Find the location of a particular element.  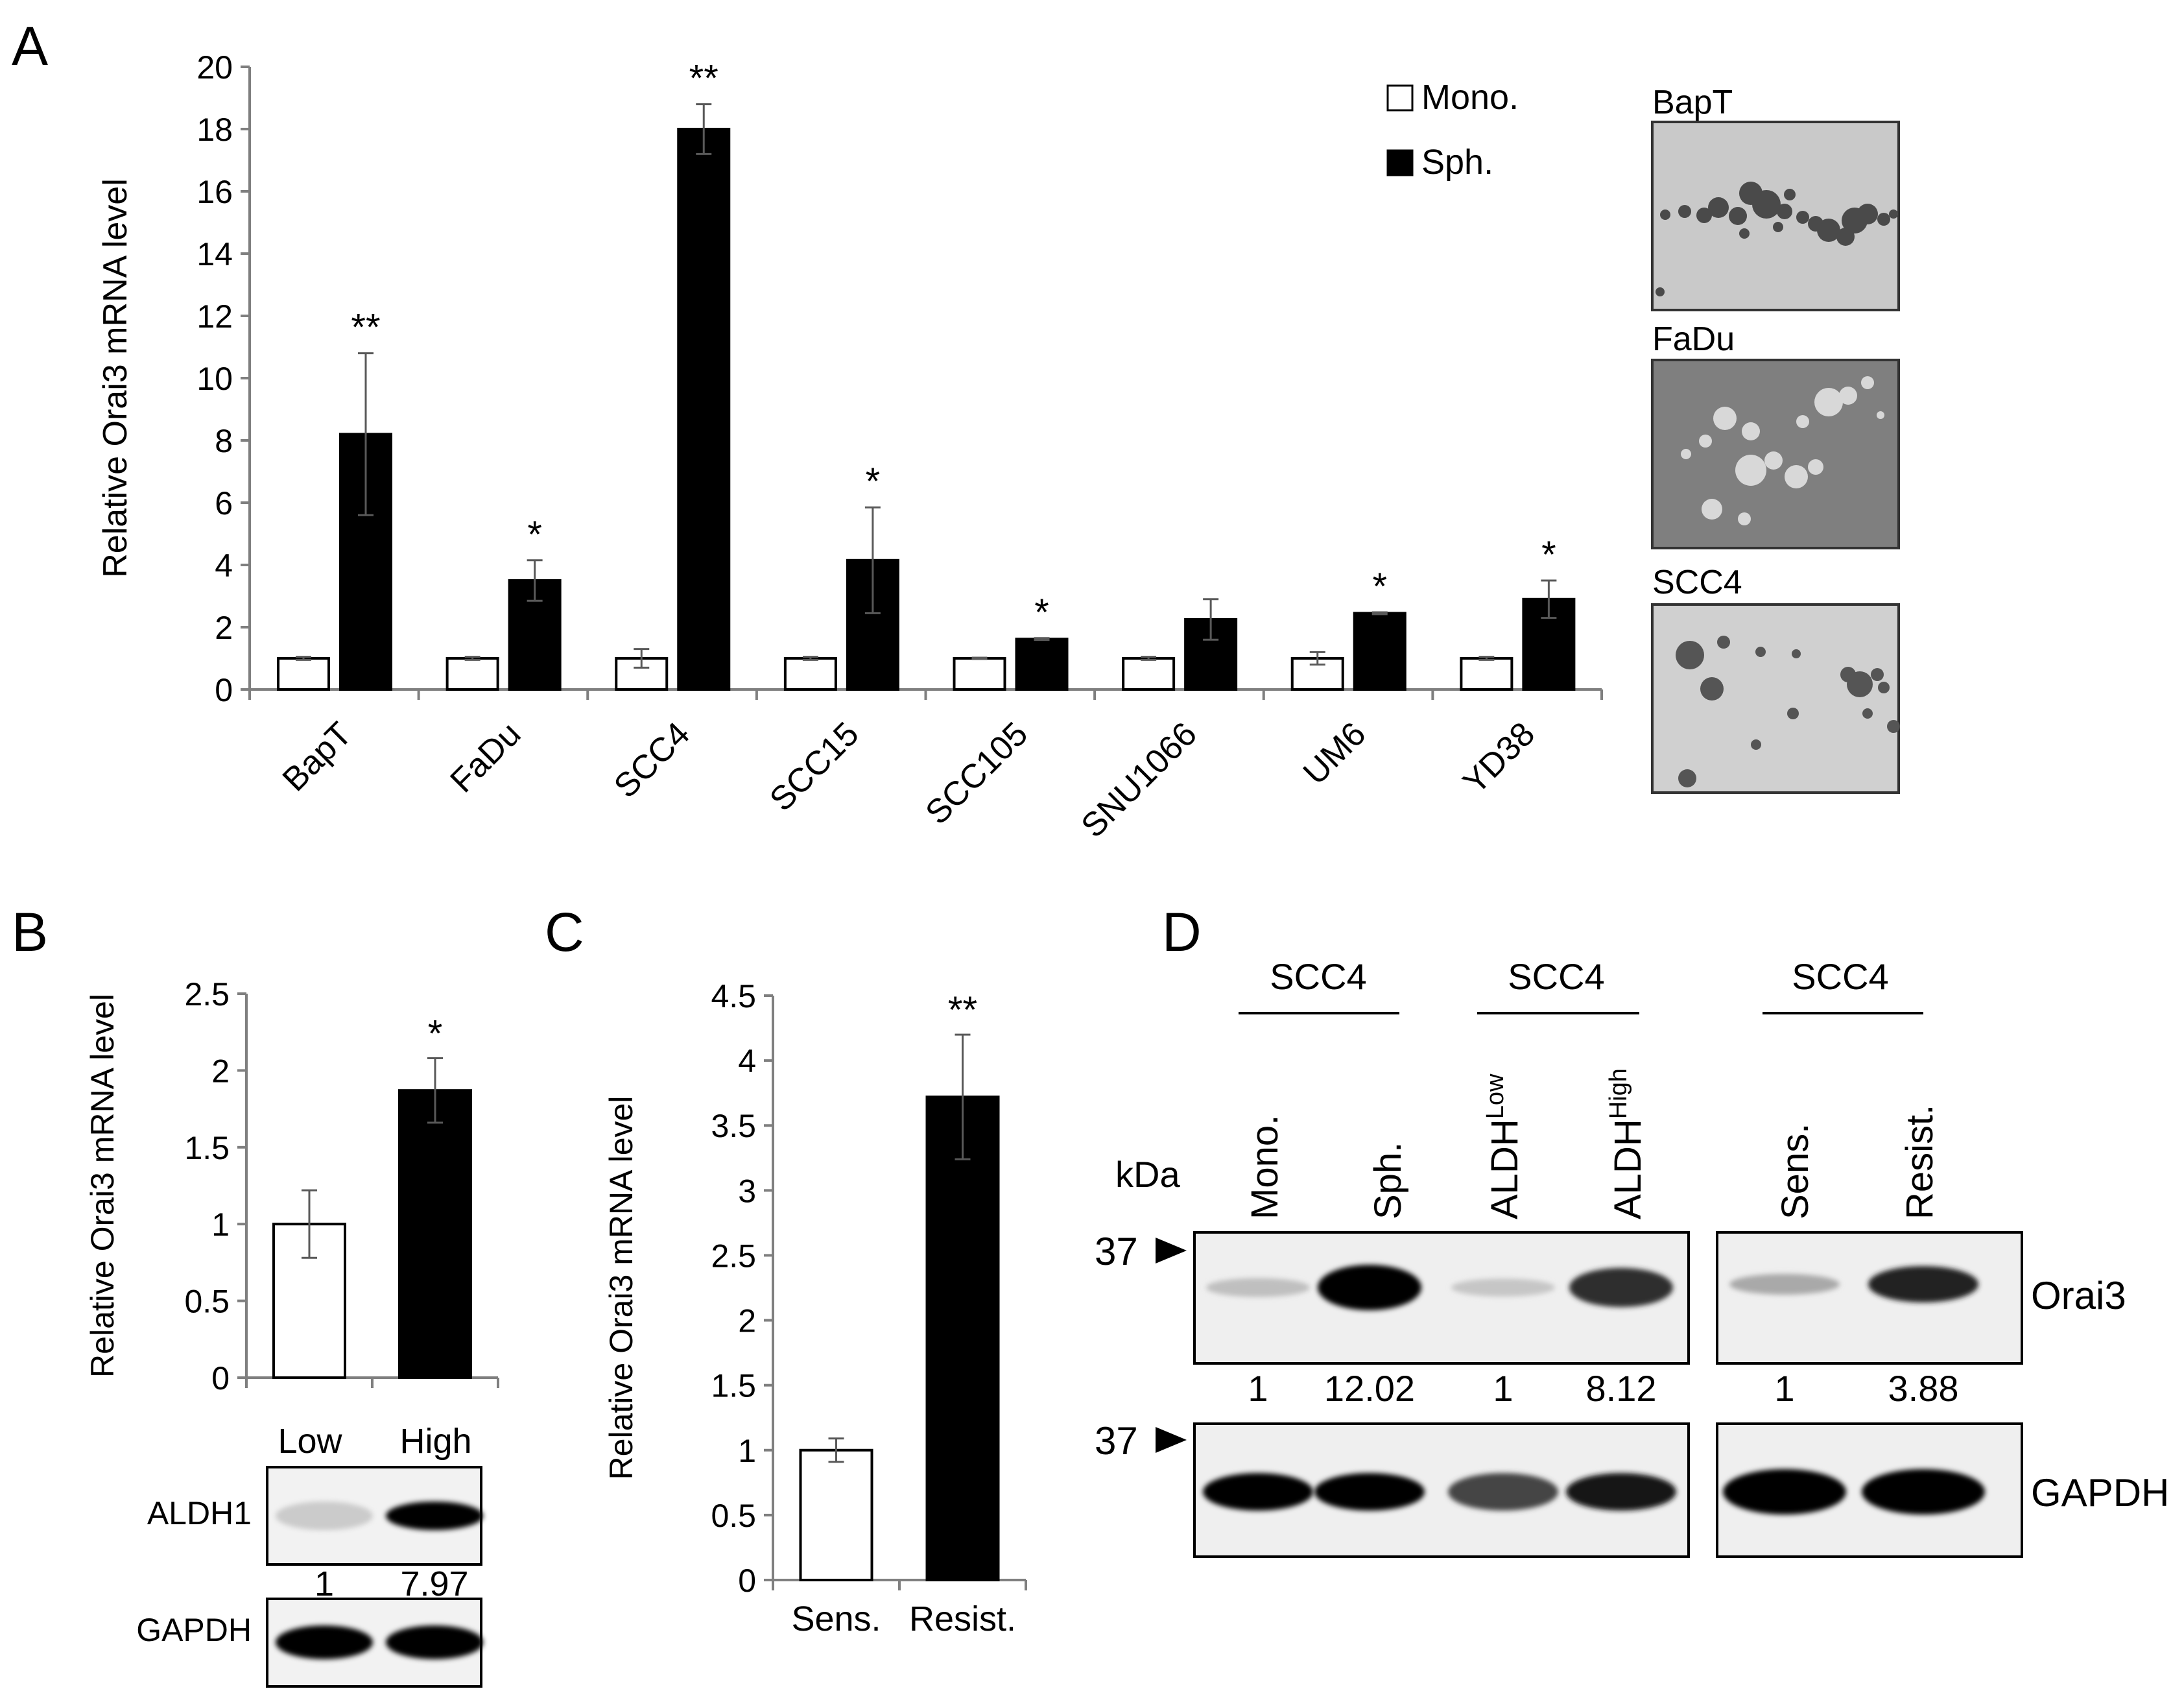

y-tick-label: 18 is located at coordinates (214, 130).